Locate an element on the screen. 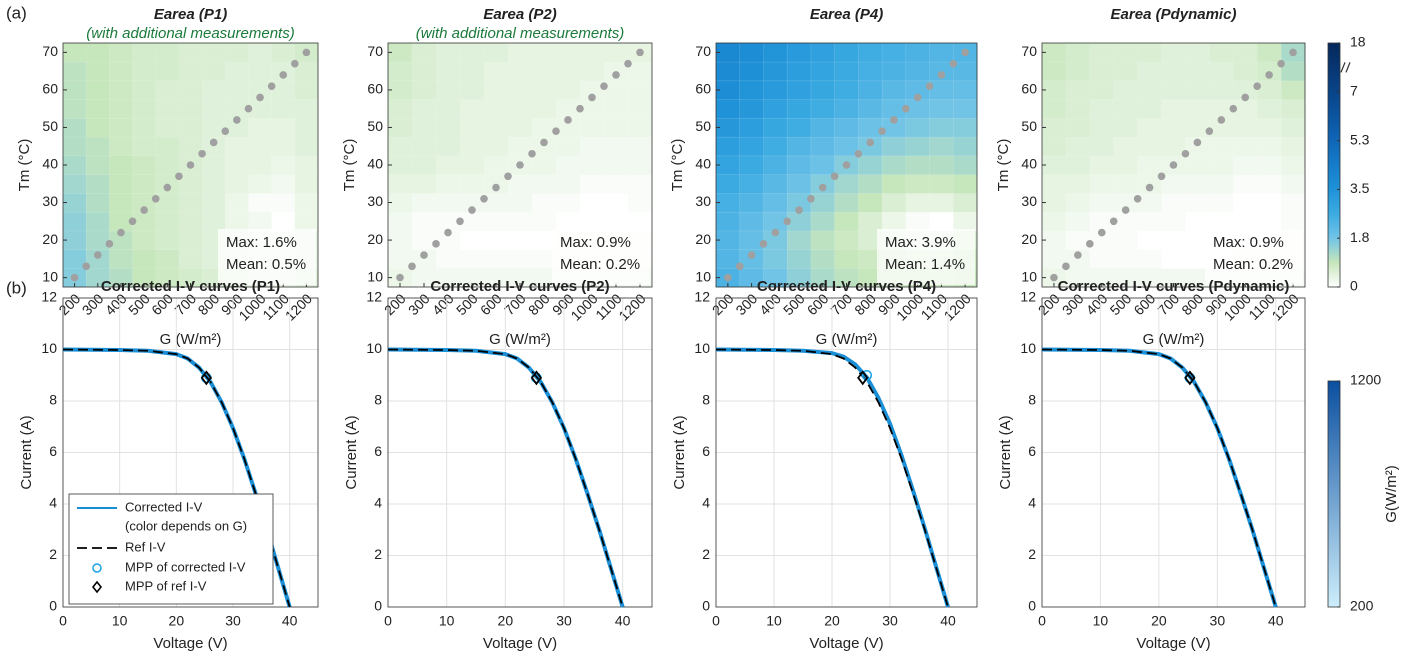  y-tick-label: 40 is located at coordinates (50, 164).